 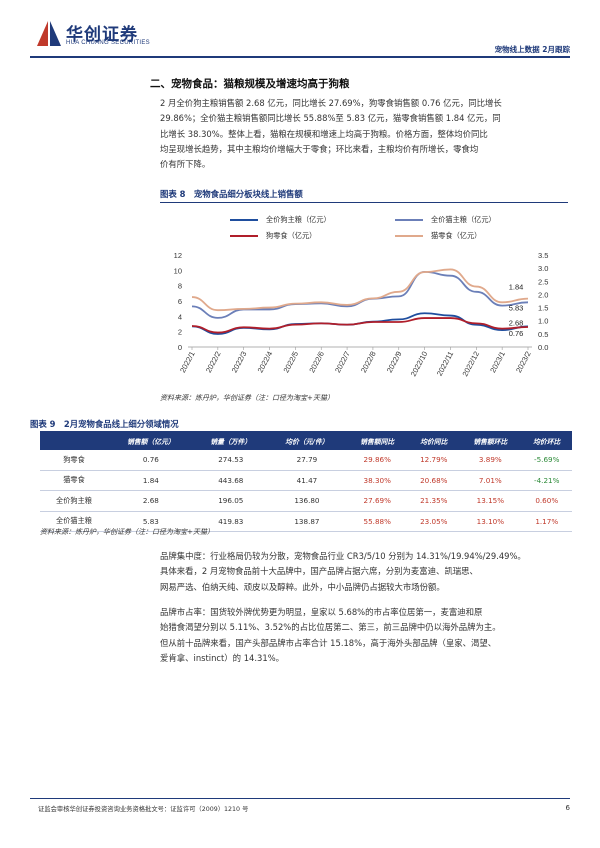 I want to click on right-tick-label: 2.5, so click(x=543, y=281).